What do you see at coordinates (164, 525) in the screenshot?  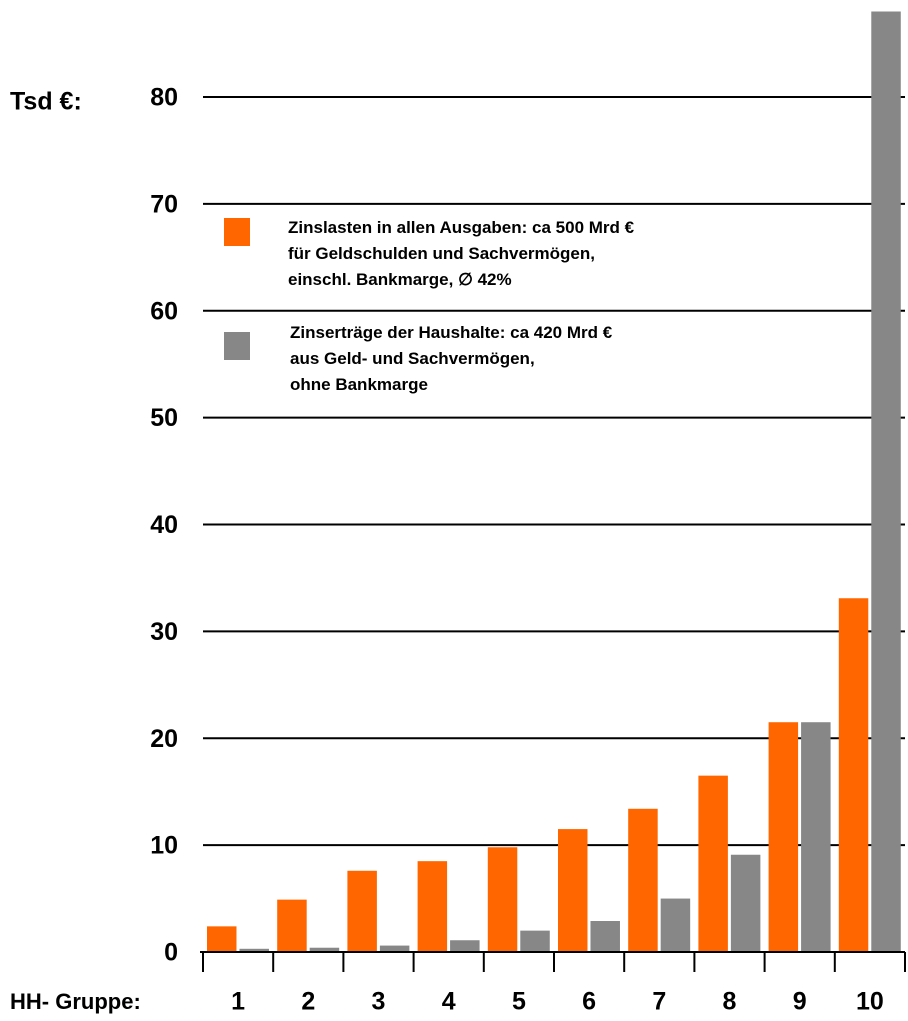 I see `y-tick-label: 40` at bounding box center [164, 525].